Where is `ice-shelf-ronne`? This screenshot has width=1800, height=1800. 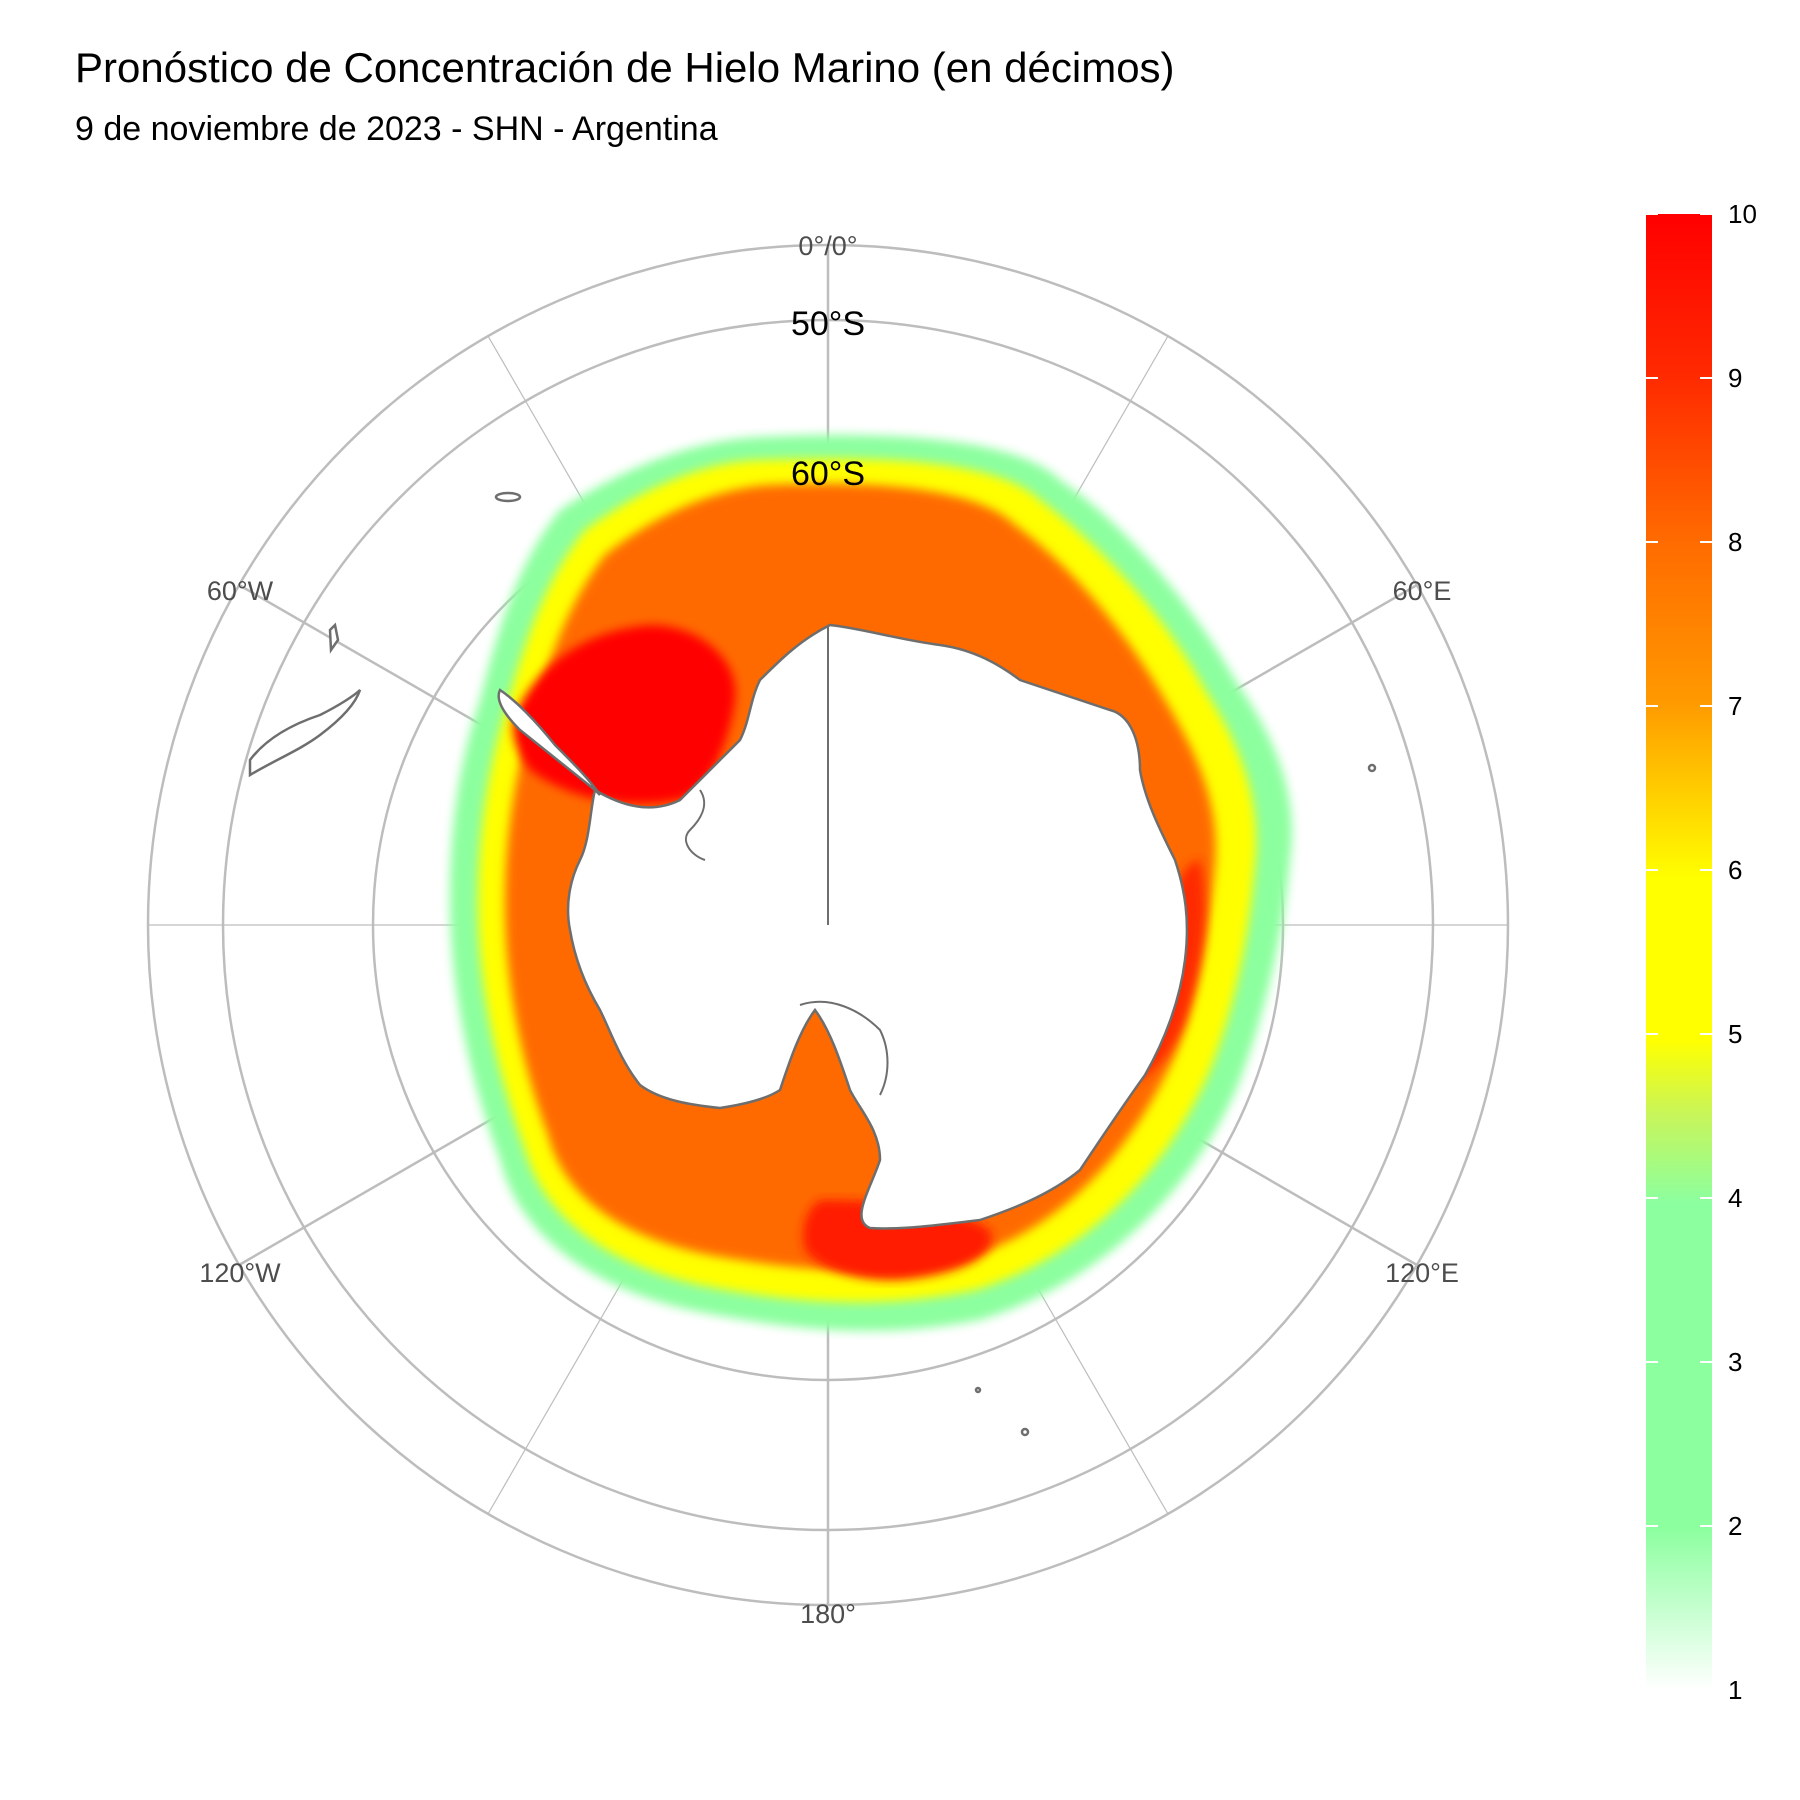
ice-shelf-ronne is located at coordinates (695, 825).